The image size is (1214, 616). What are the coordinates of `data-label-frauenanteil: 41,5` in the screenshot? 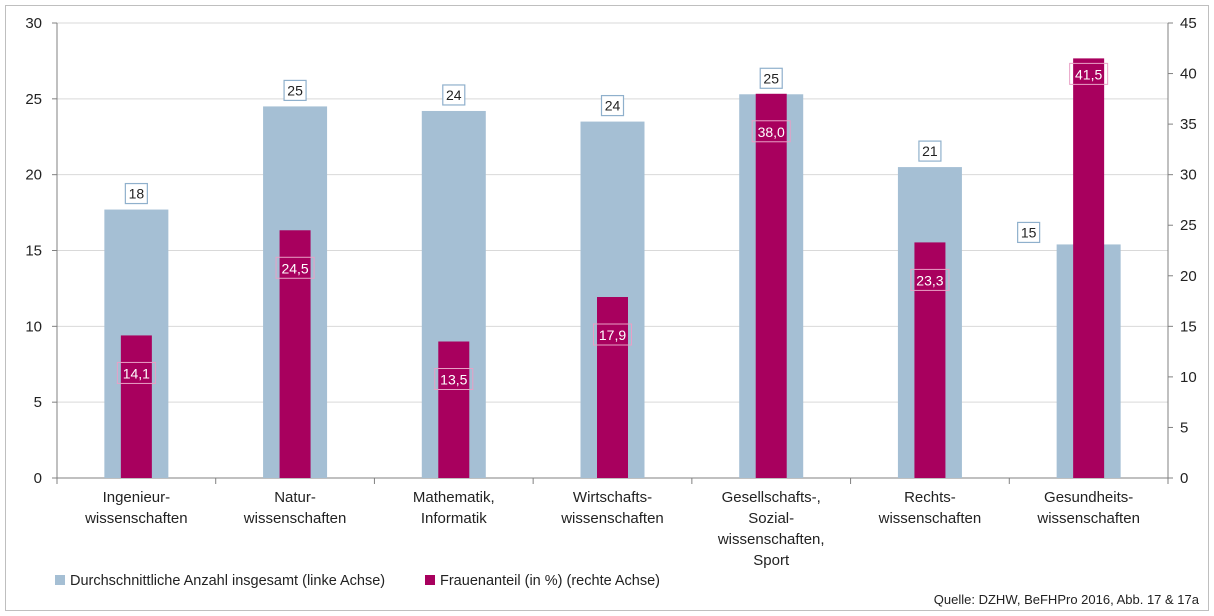 It's located at (1088, 74).